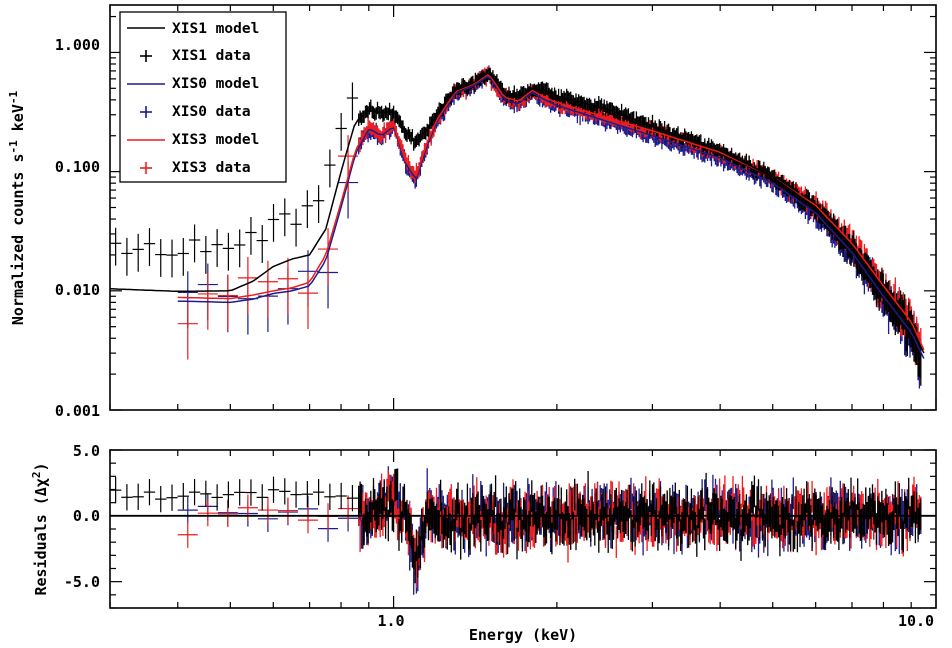 The width and height of the screenshot is (952, 648). I want to click on legend-label-xis3-model: XIS3 model, so click(215, 140).